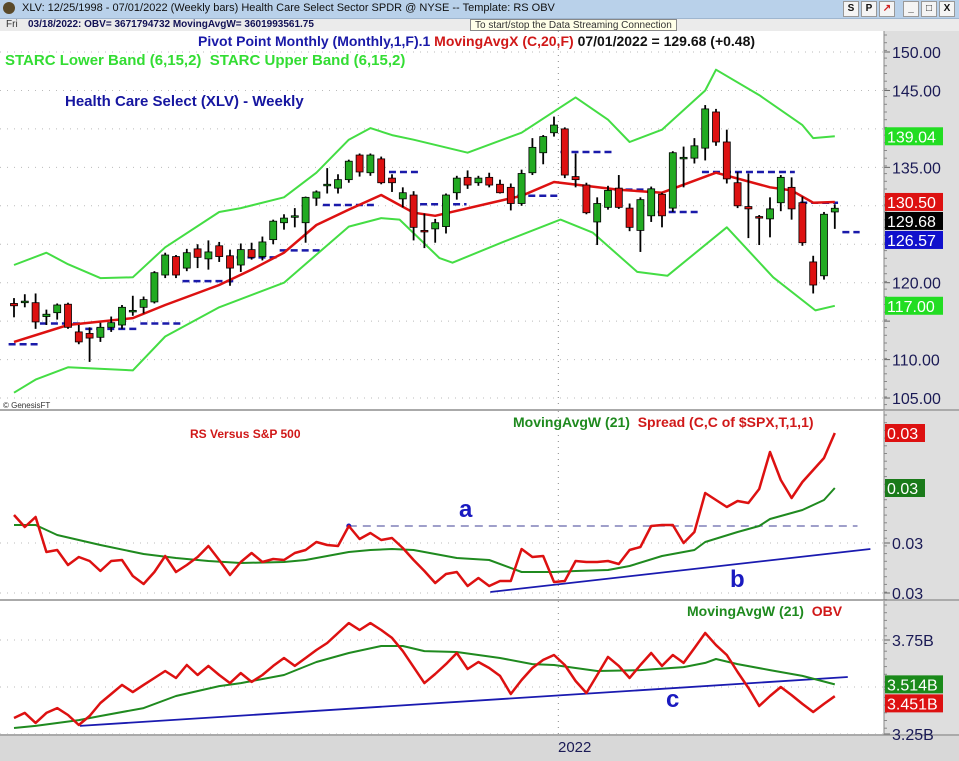 The image size is (959, 761). Describe the element at coordinates (916, 284) in the screenshot. I see `y-tick-label: 120.00` at that location.